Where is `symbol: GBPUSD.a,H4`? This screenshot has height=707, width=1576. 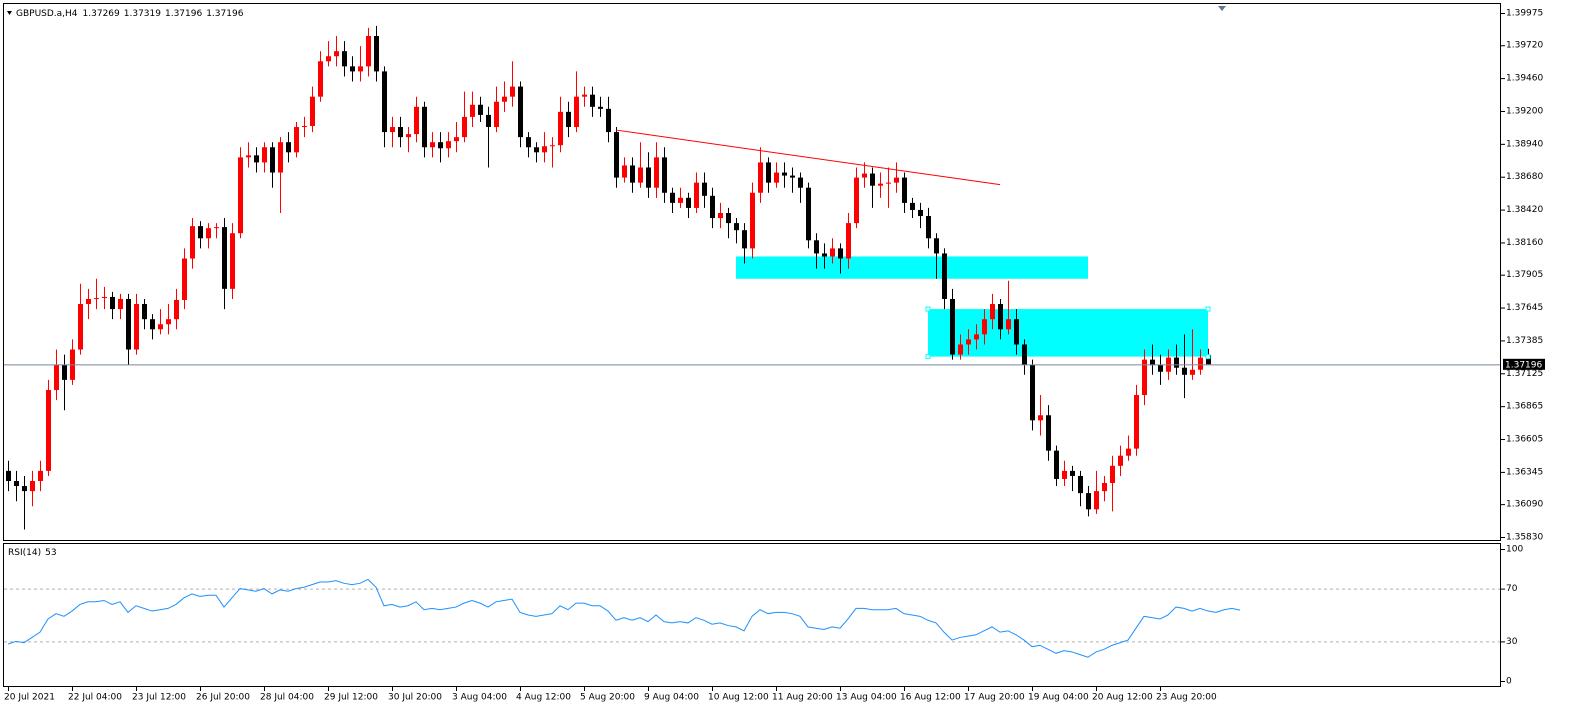
symbol: GBPUSD.a,H4 is located at coordinates (47, 14).